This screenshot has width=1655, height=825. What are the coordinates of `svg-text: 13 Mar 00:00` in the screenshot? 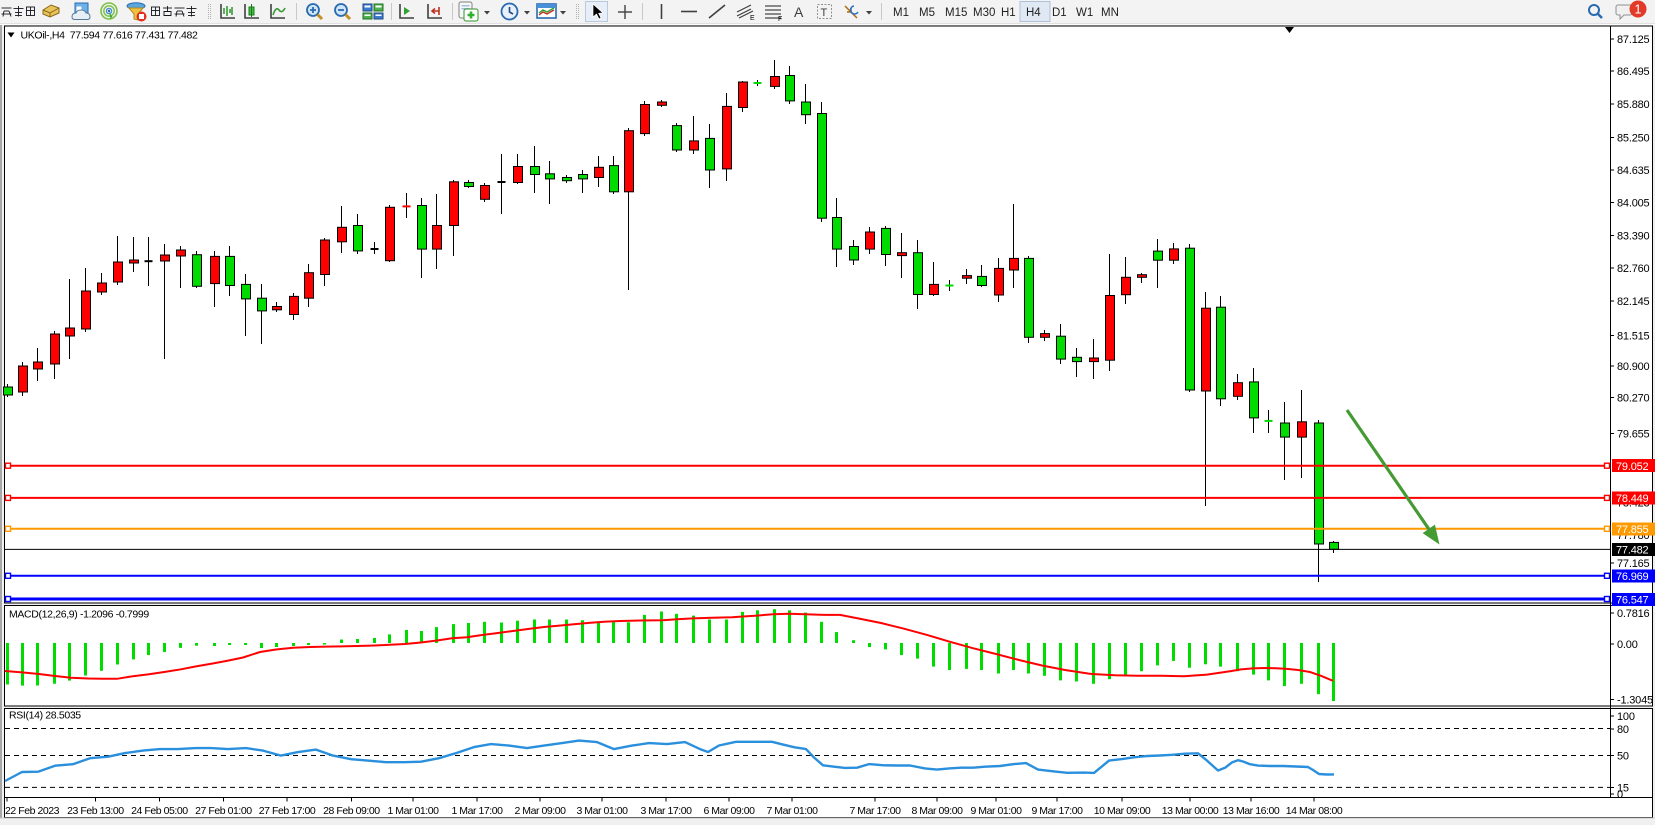 It's located at (1190, 811).